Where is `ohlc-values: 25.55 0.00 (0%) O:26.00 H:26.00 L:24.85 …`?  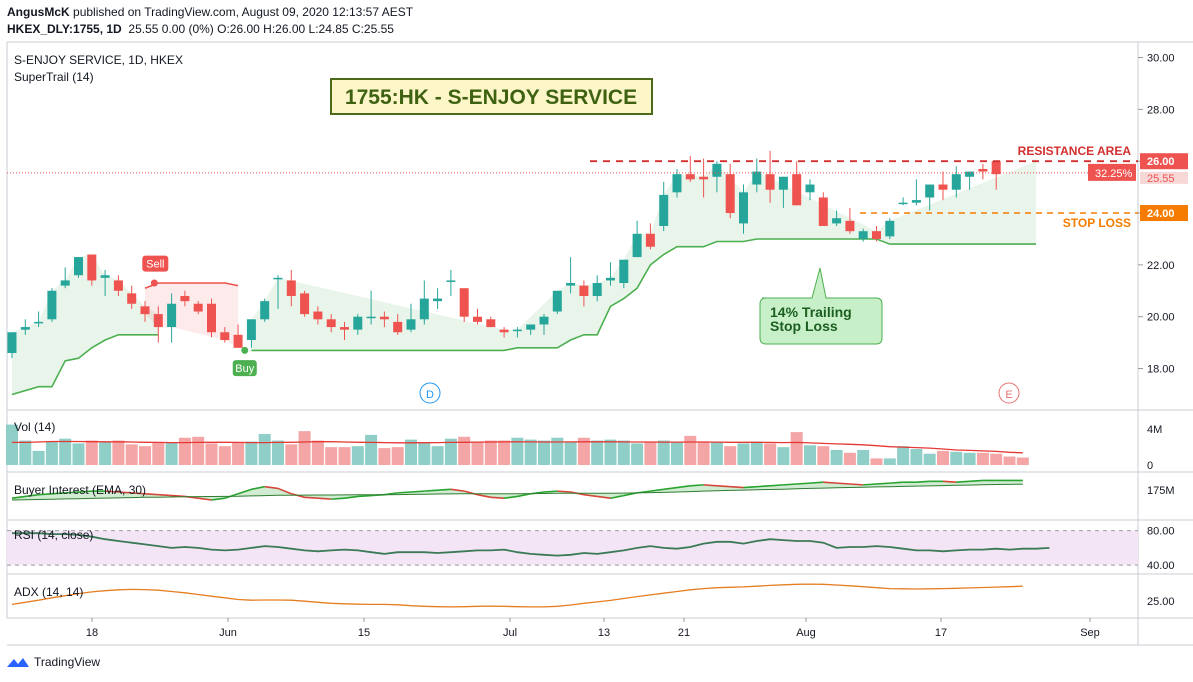
ohlc-values: 25.55 0.00 (0%) O:26.00 H:26.00 L:24.85 … is located at coordinates (261, 29).